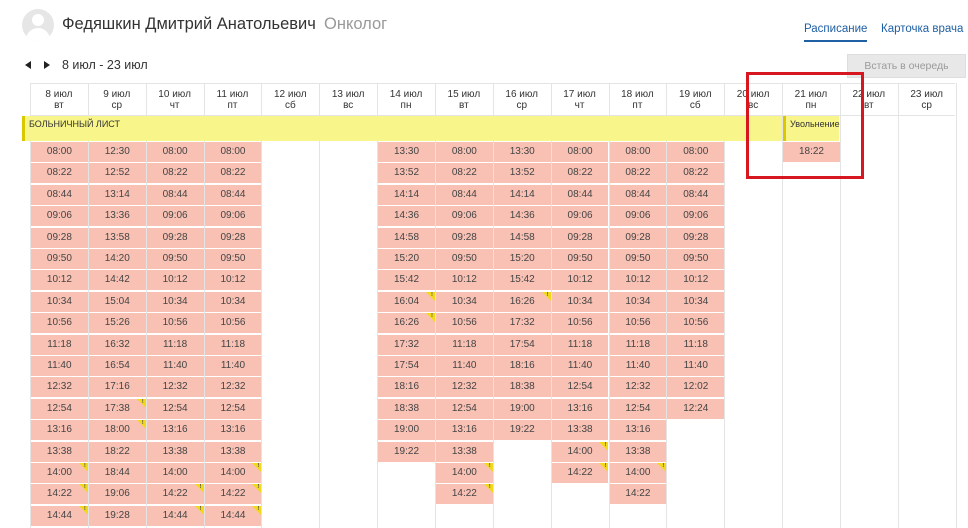 This screenshot has width=968, height=528. What do you see at coordinates (906, 66) in the screenshot?
I see `queue-button: Встать в очередь` at bounding box center [906, 66].